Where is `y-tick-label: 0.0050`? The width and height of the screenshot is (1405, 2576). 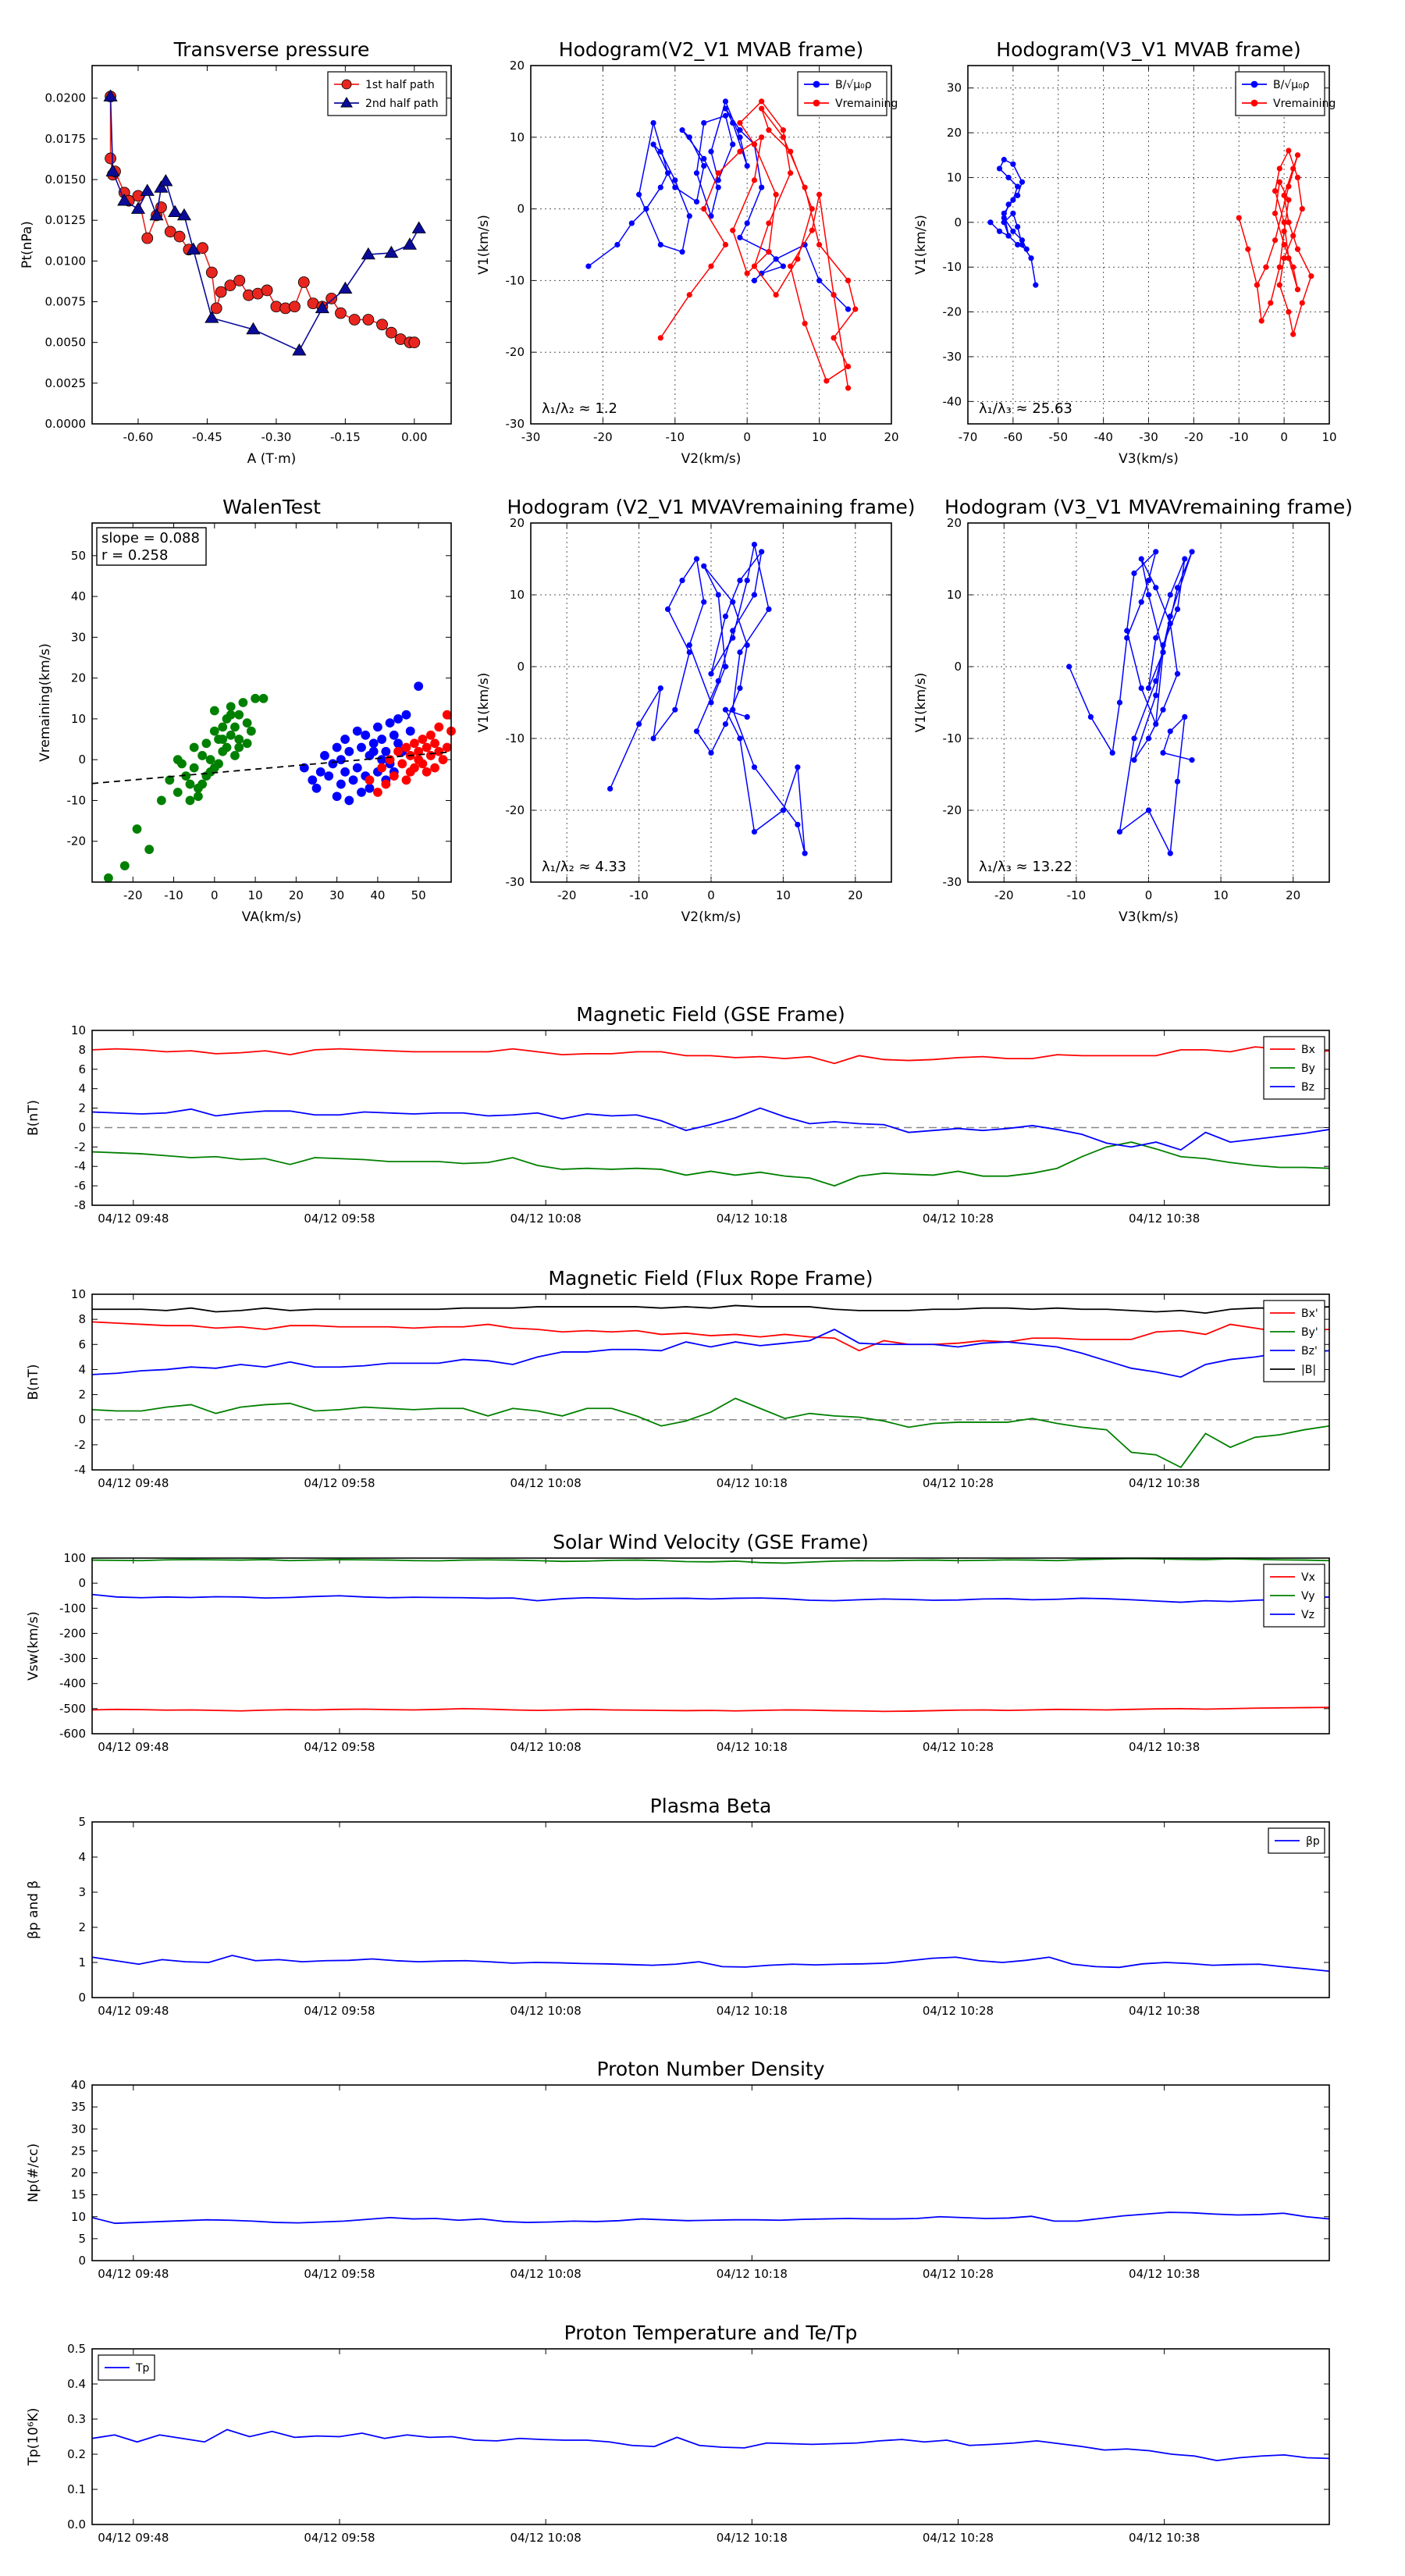 y-tick-label: 0.0050 is located at coordinates (66, 343).